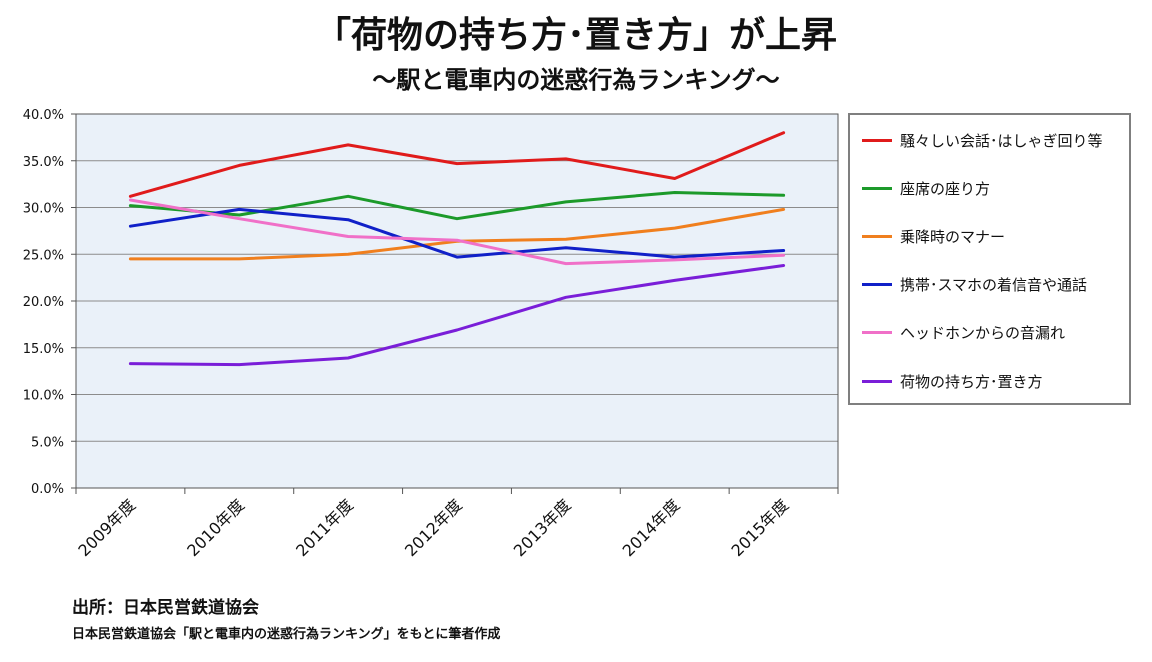 This screenshot has height=662, width=1152. What do you see at coordinates (994, 188) in the screenshot?
I see `legend-item: 座席の座り方` at bounding box center [994, 188].